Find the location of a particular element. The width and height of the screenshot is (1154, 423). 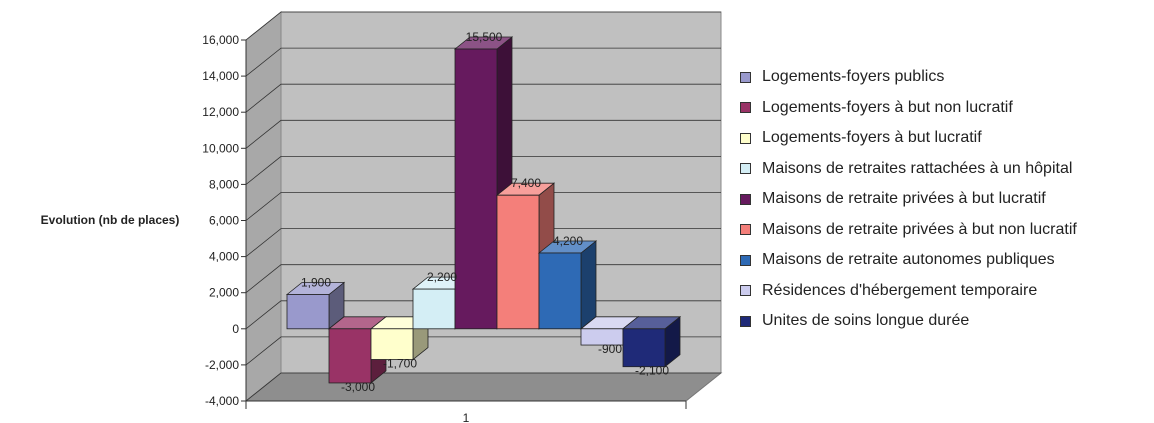

y-tick-label: 4,000 is located at coordinates (224, 257).